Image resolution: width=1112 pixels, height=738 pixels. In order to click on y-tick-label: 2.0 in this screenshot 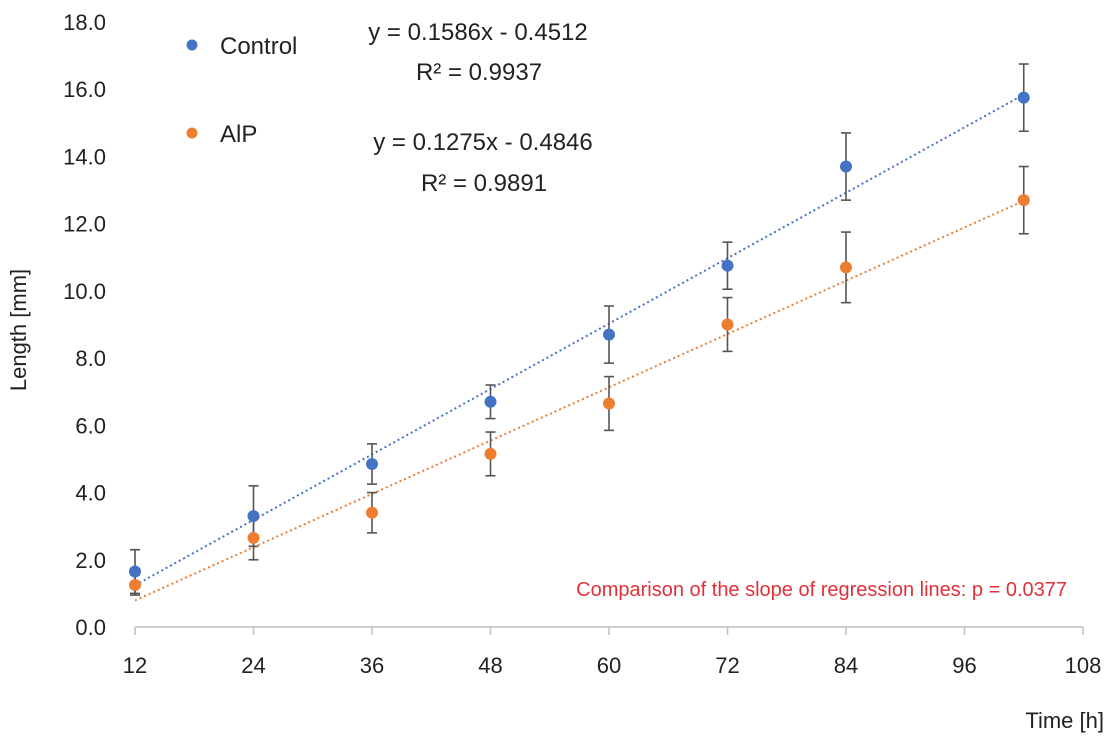, I will do `click(90, 560)`.